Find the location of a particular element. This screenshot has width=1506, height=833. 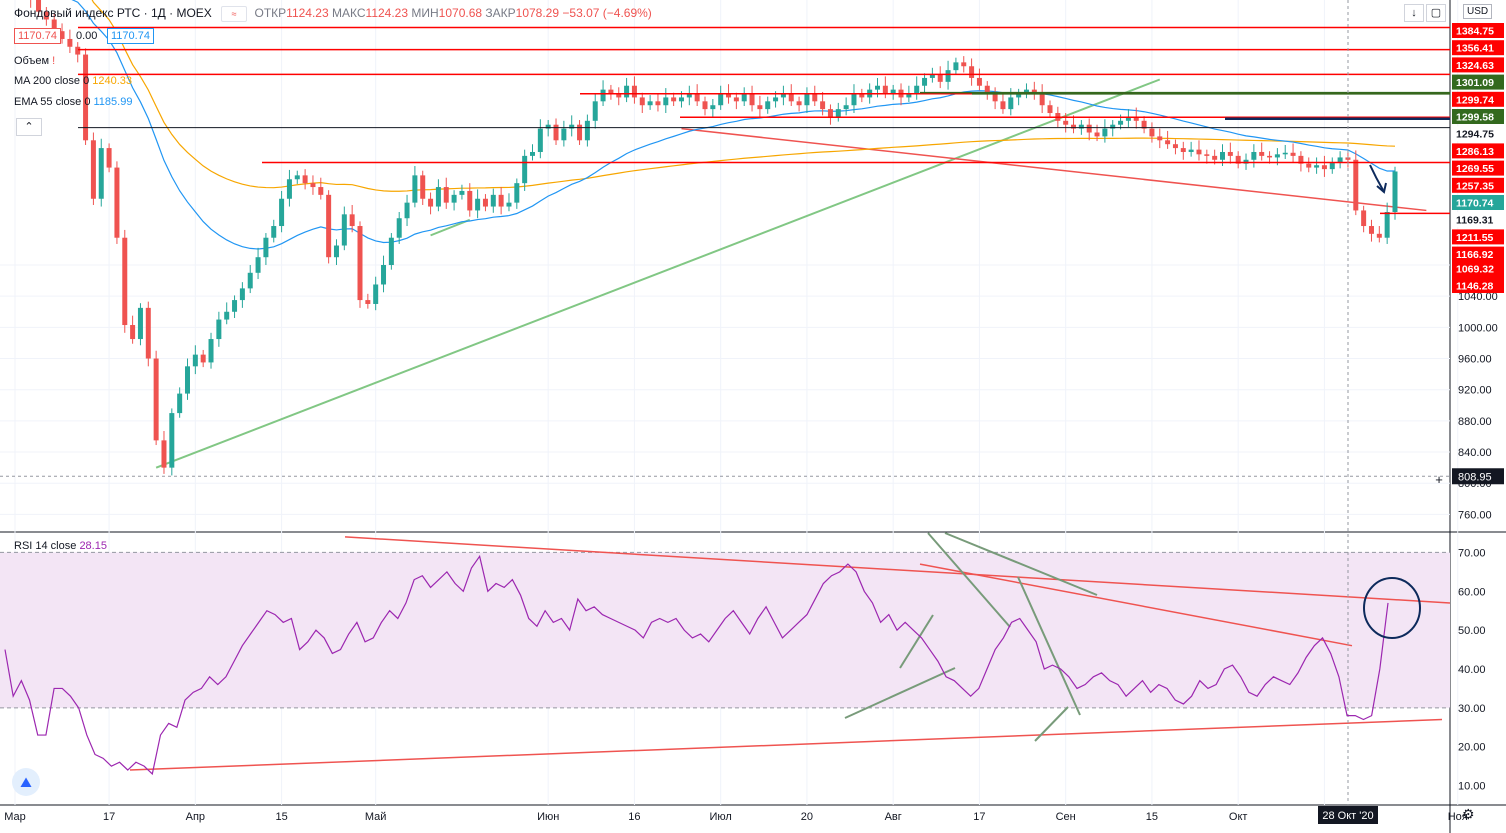

level-price-tag-text: 1169.31 is located at coordinates (1475, 221).